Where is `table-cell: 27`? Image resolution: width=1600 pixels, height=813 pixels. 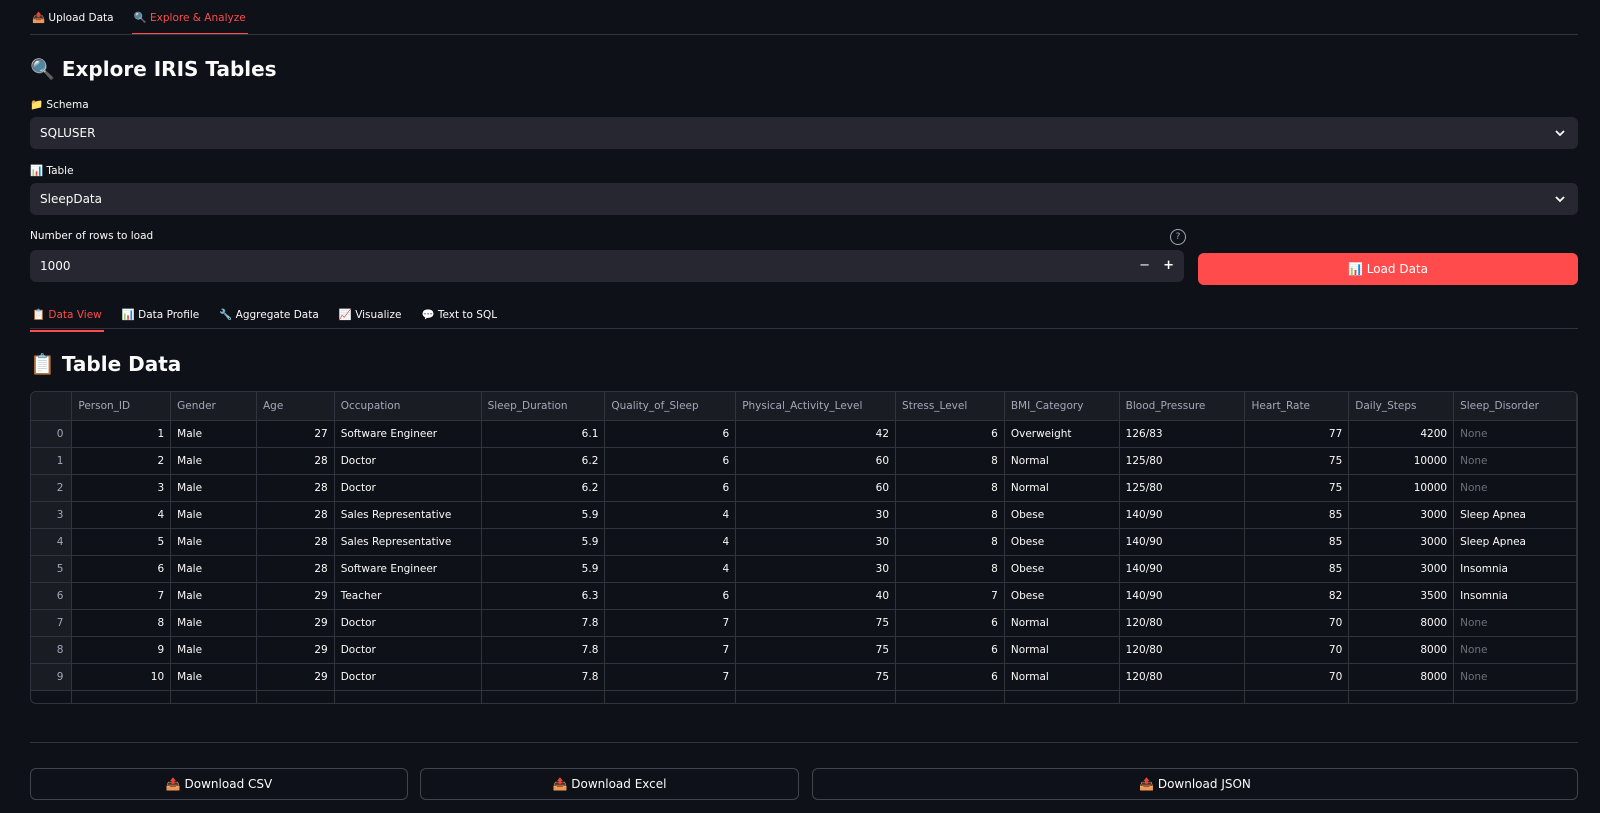
table-cell: 27 is located at coordinates (295, 434).